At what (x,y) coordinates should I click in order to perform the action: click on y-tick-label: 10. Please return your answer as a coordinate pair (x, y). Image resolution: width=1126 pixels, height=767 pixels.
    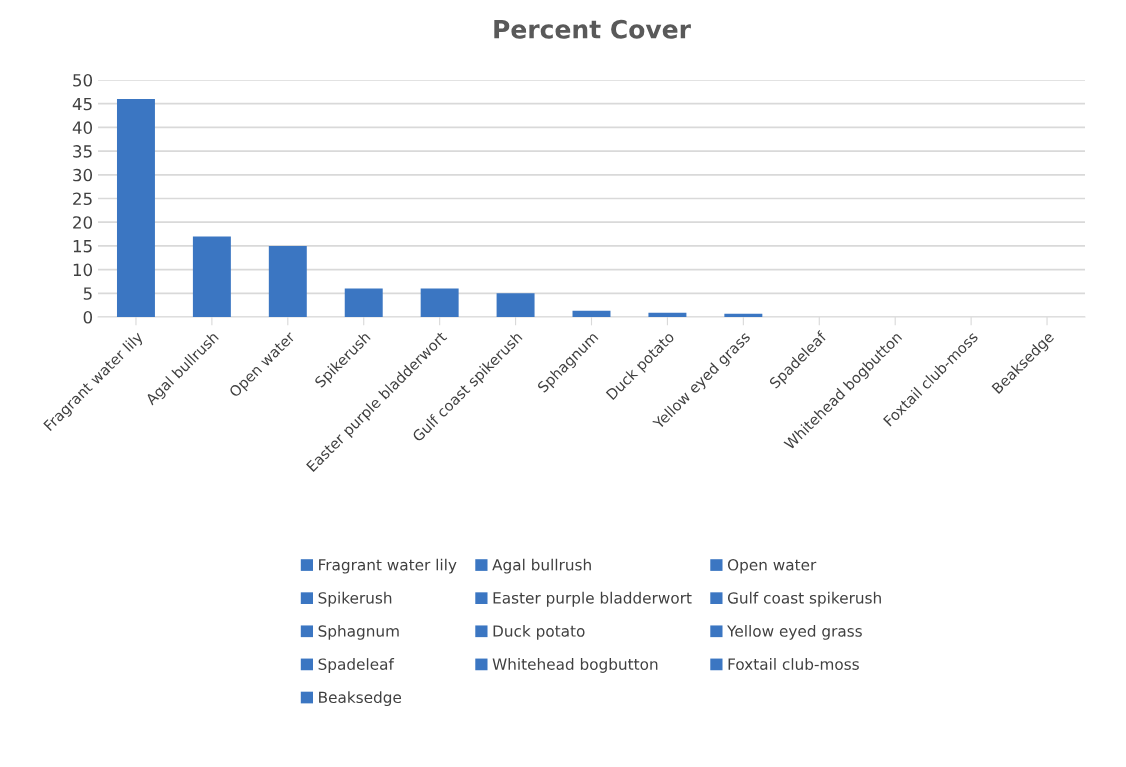
    Looking at the image, I should click on (83, 270).